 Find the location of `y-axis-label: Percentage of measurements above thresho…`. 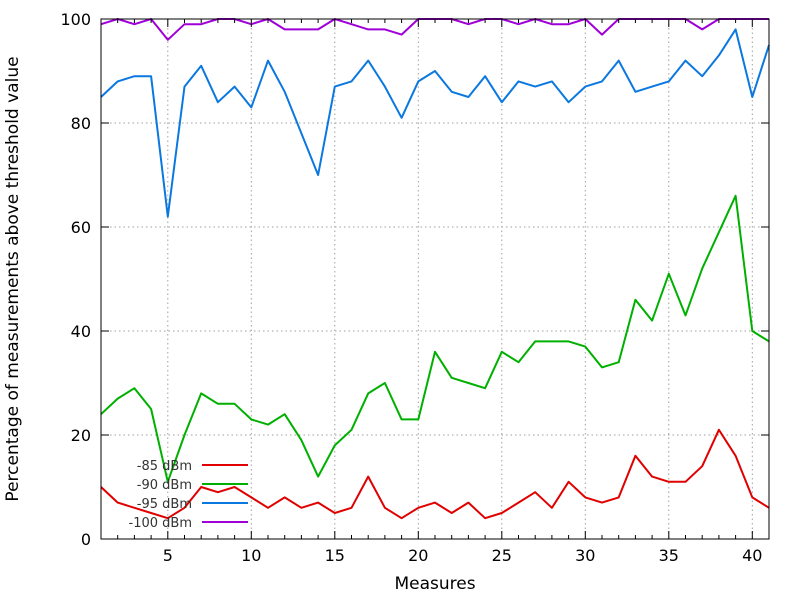

y-axis-label: Percentage of measurements above thresho… is located at coordinates (13, 278).